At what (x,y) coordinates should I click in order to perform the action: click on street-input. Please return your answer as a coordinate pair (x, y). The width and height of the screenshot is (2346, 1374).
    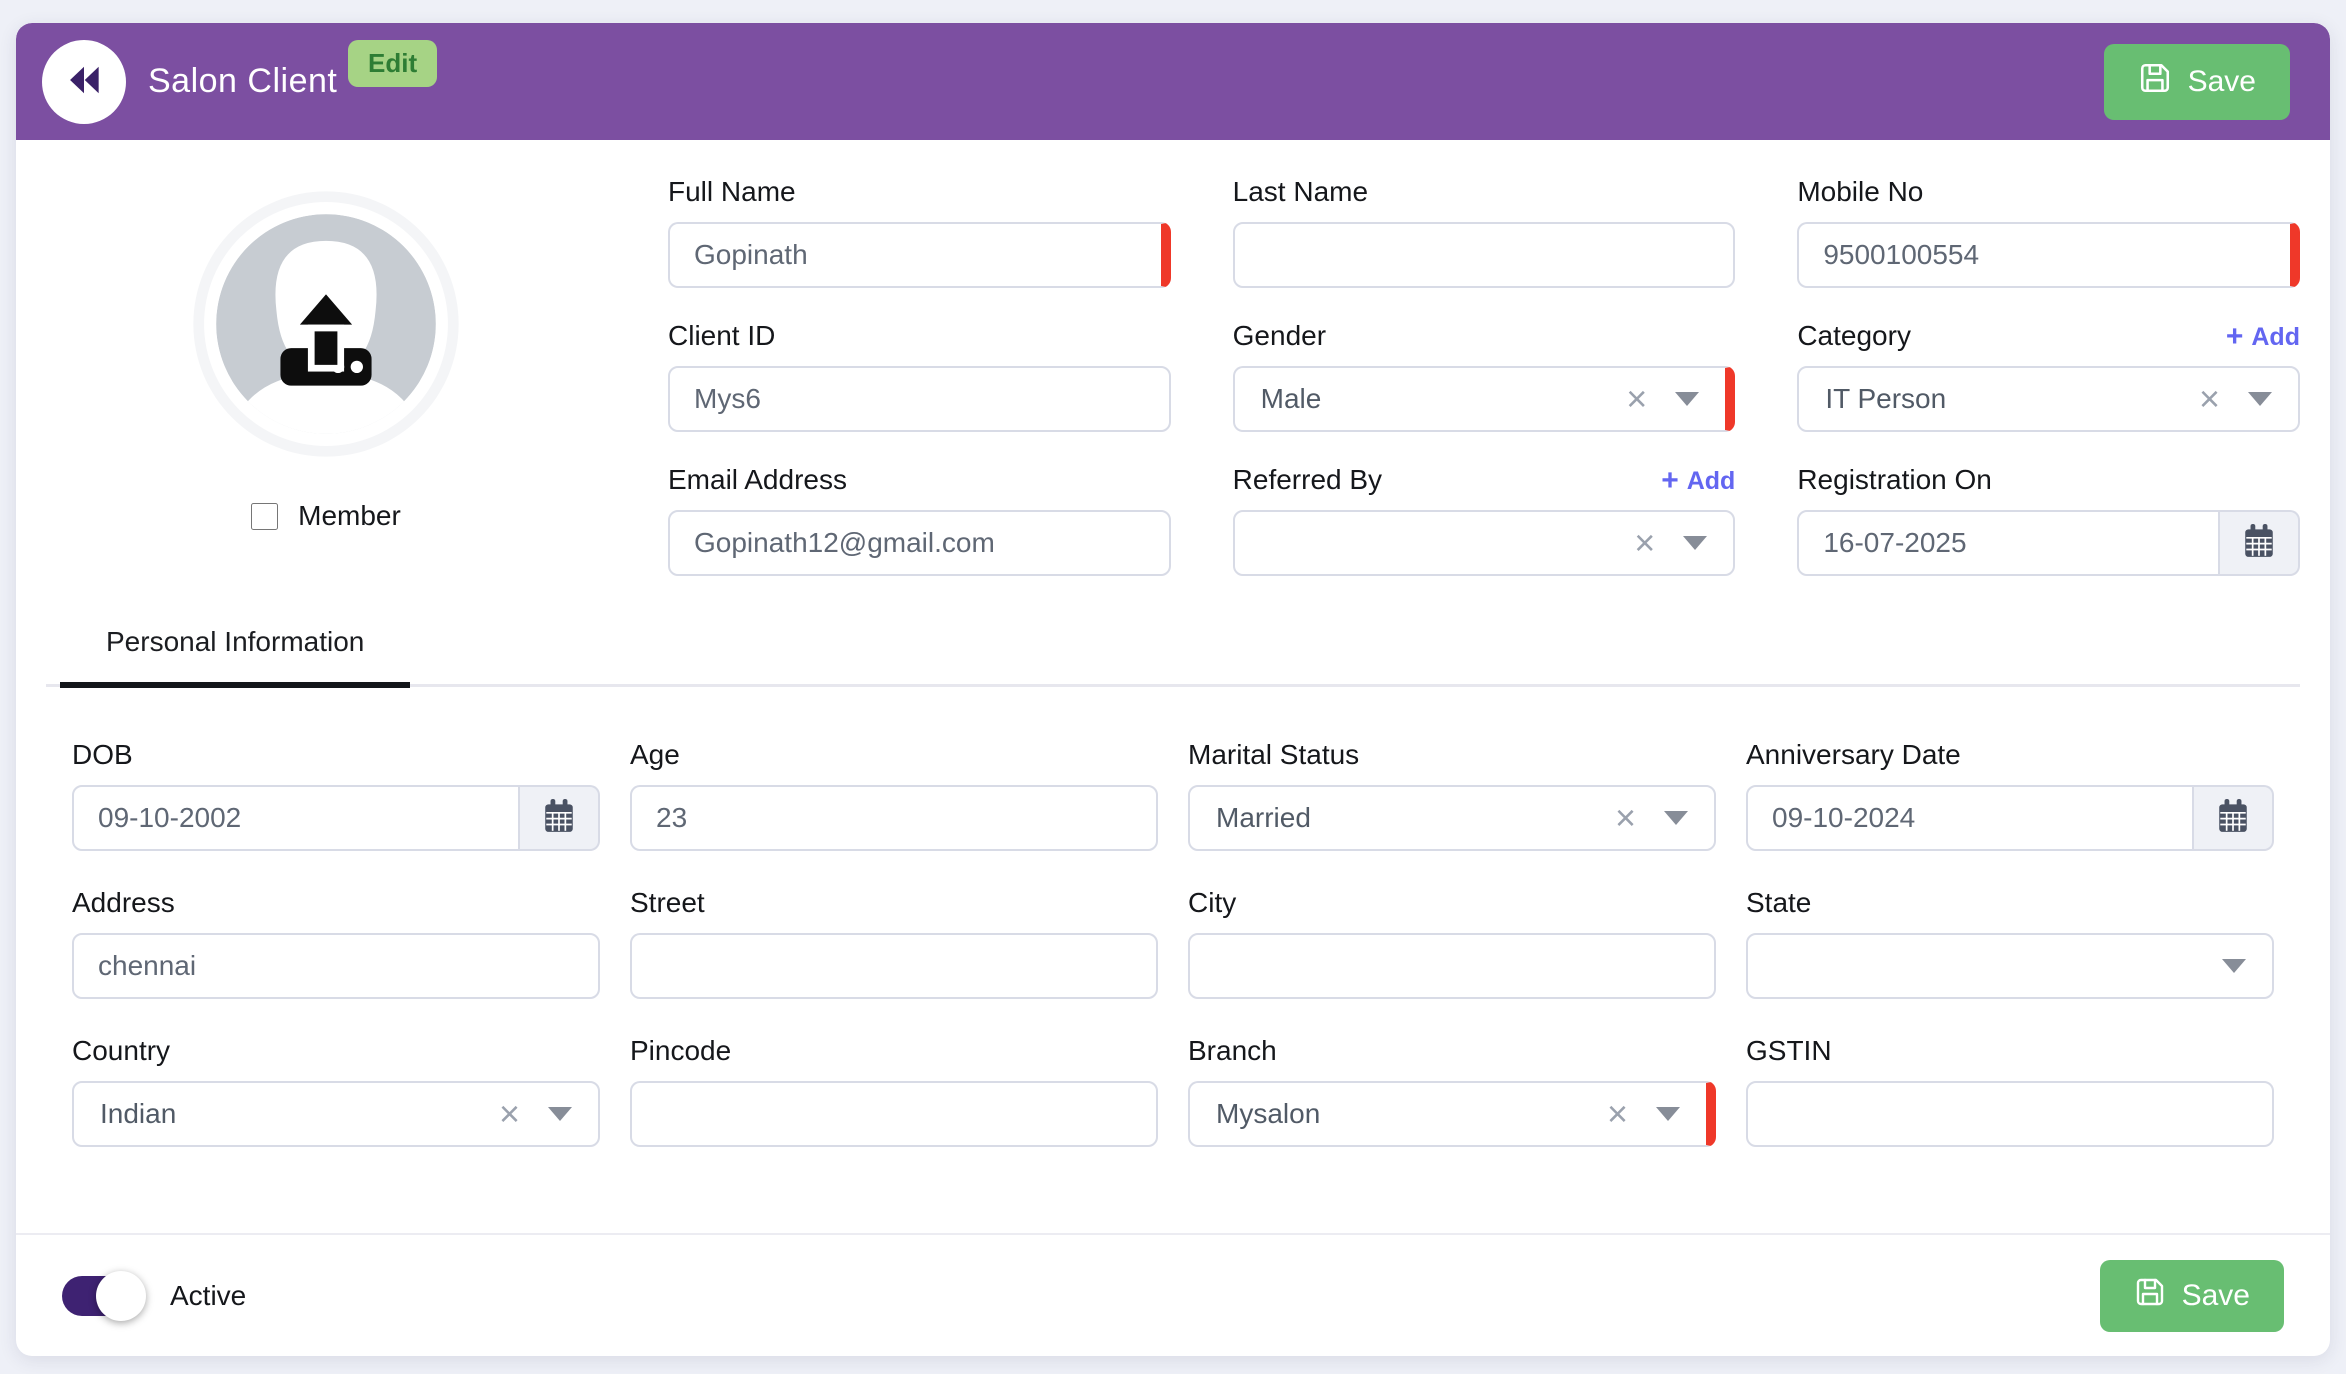
    Looking at the image, I should click on (894, 966).